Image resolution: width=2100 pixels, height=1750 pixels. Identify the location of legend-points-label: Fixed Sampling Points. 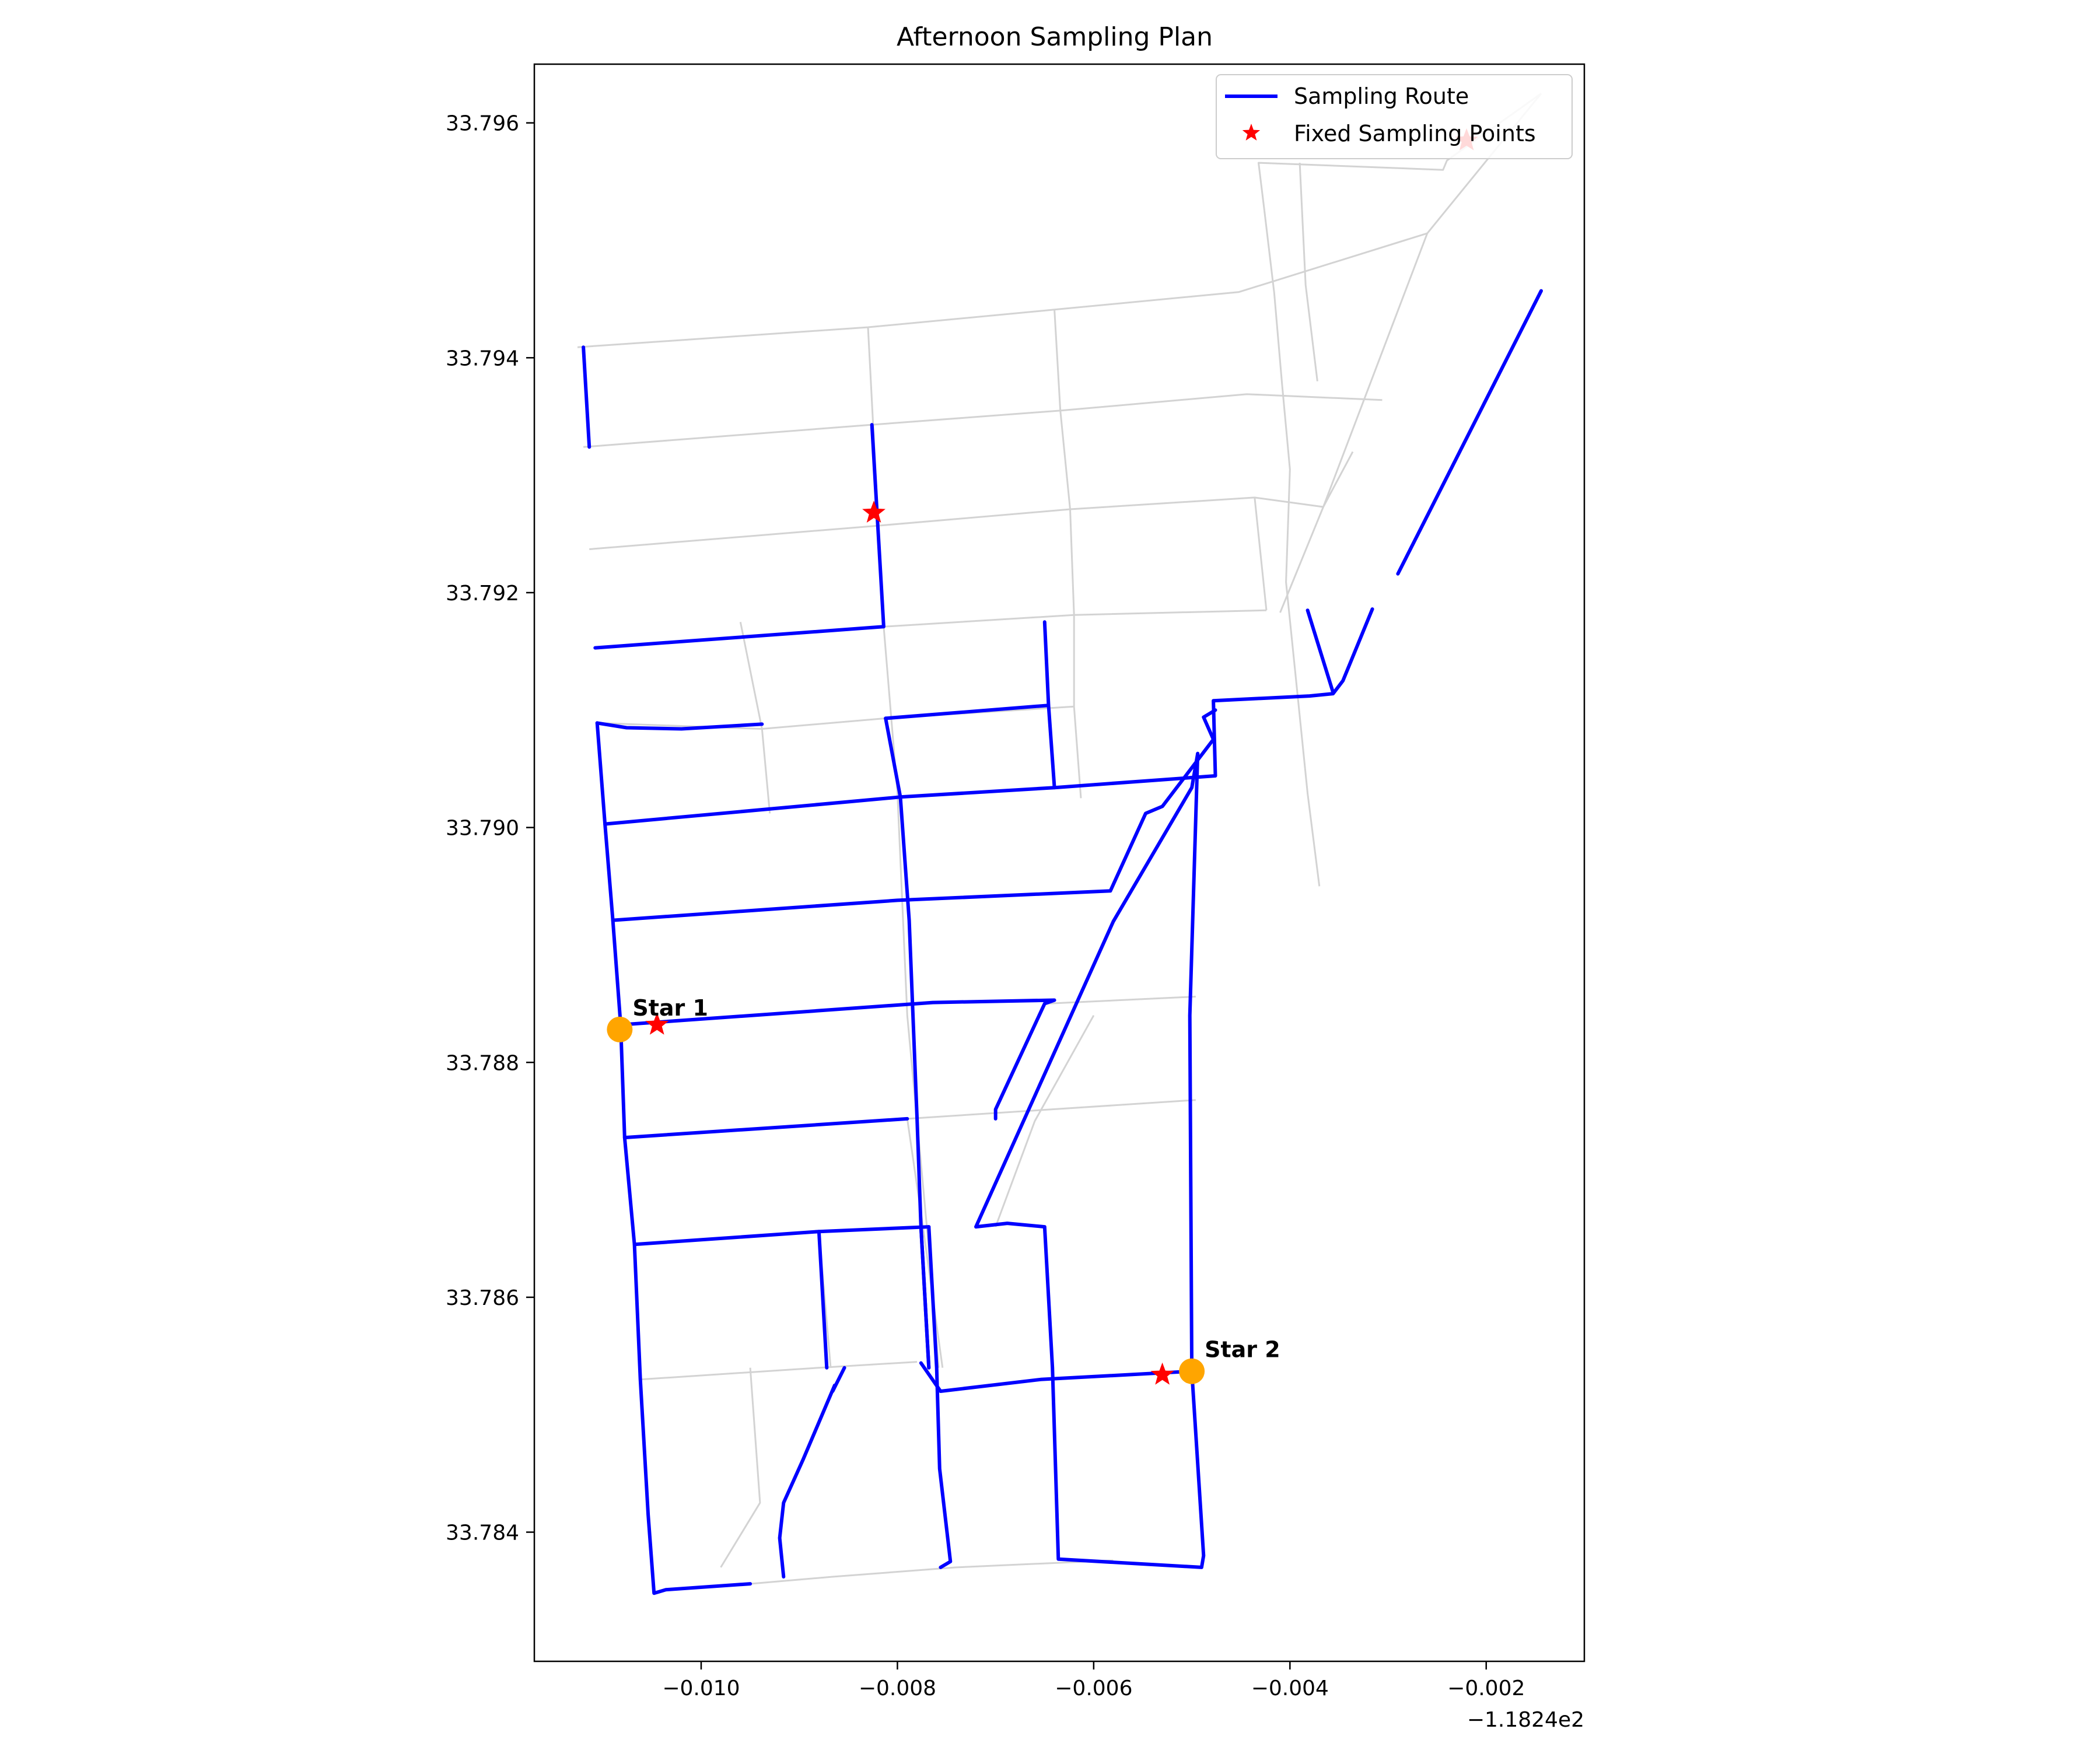
(1415, 133).